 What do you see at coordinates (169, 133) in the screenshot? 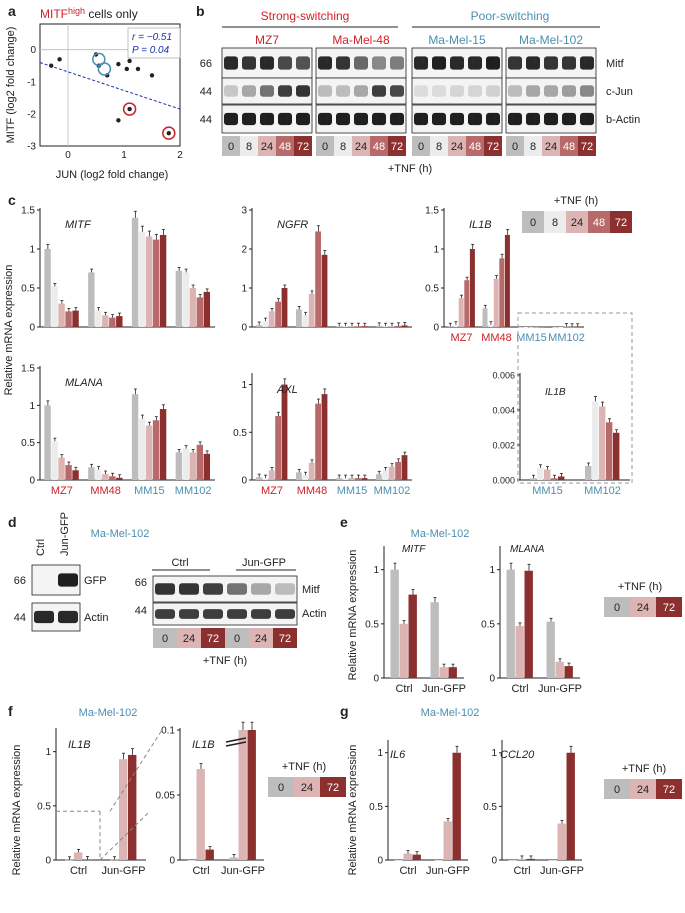
I see `highlight-red` at bounding box center [169, 133].